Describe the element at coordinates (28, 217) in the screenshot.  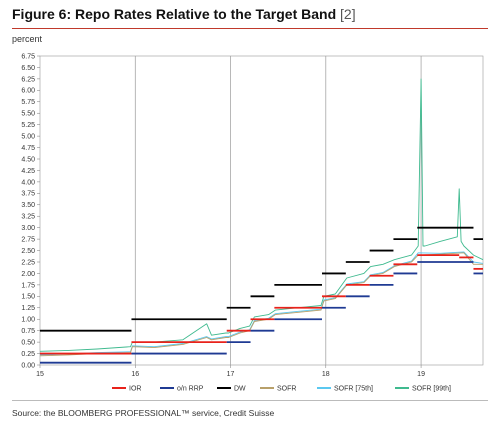
I see `y-tick-label: 3.25` at that location.